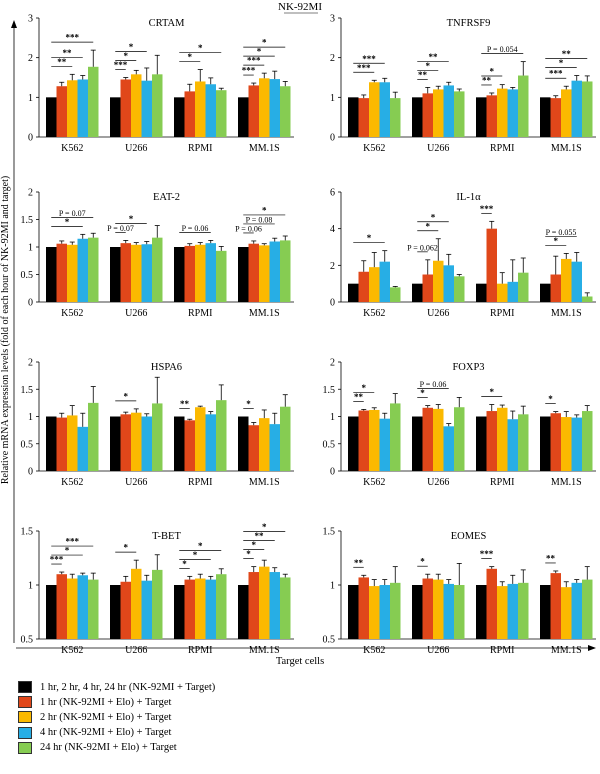 This screenshot has height=774, width=600. Describe the element at coordinates (468, 367) in the screenshot. I see `chart-title: FOXP3` at that location.